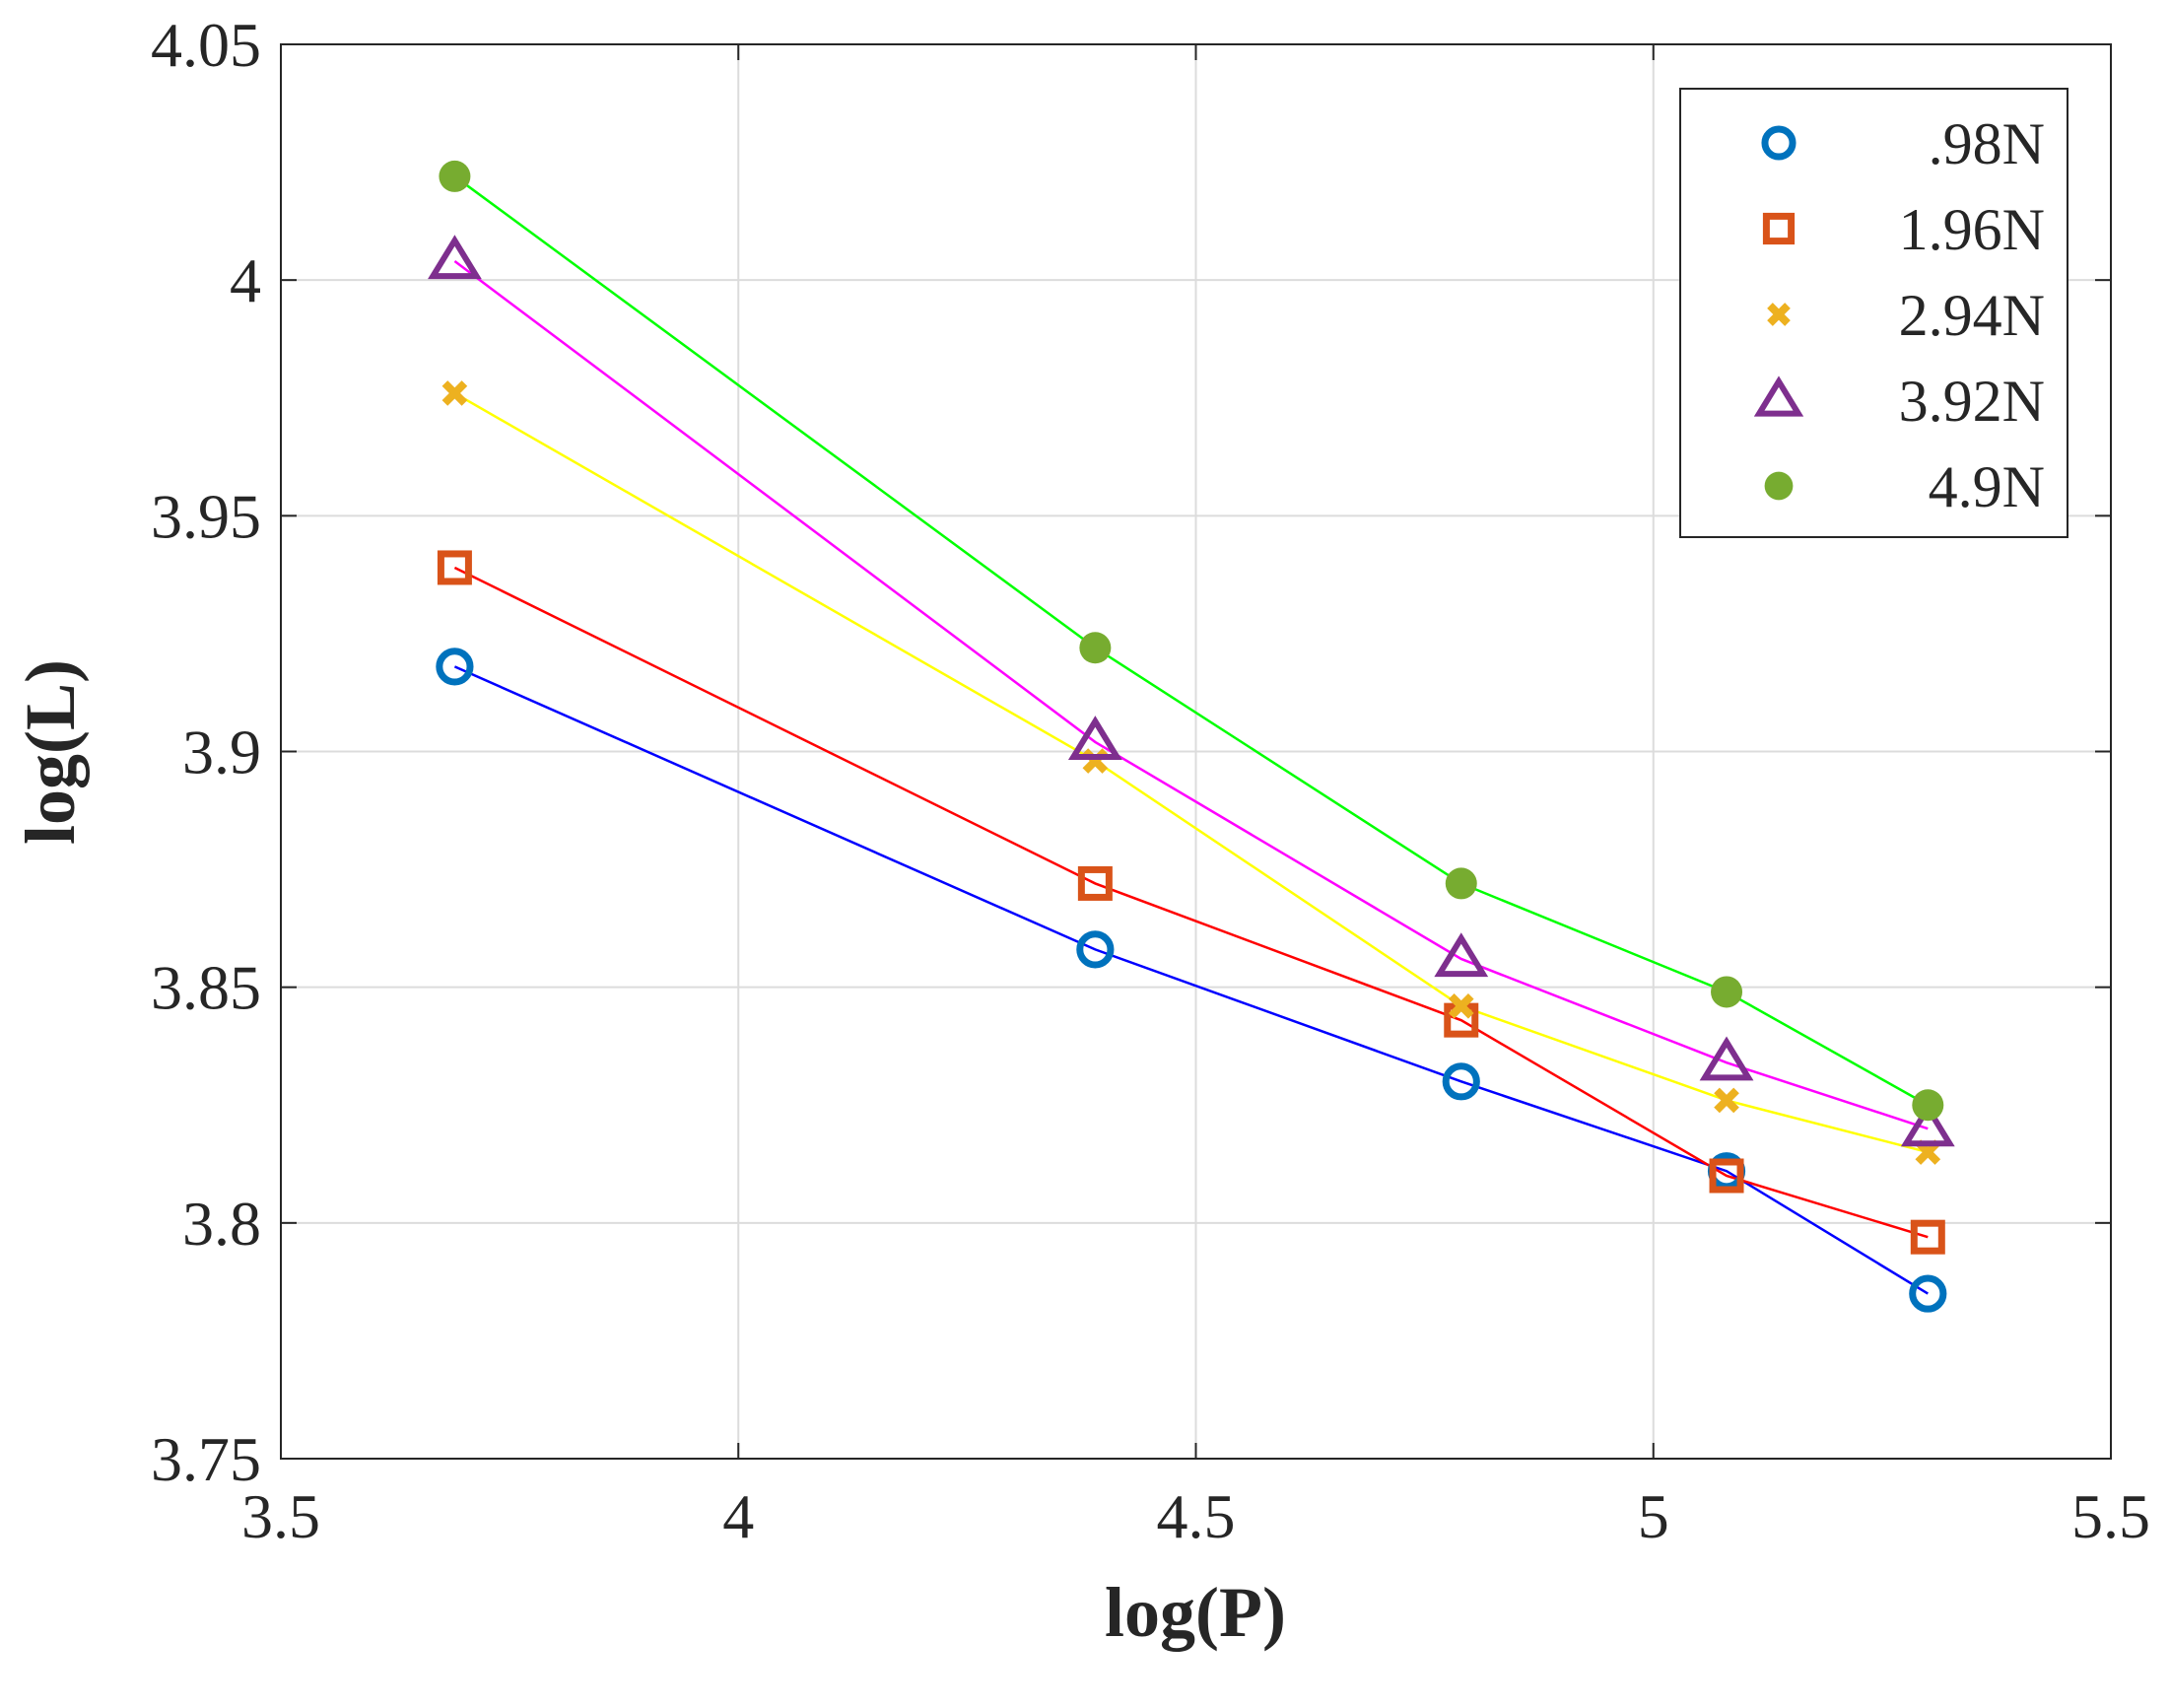 The width and height of the screenshot is (2170, 1708). What do you see at coordinates (2111, 1516) in the screenshot?
I see `x-tick-label: 5.5` at bounding box center [2111, 1516].